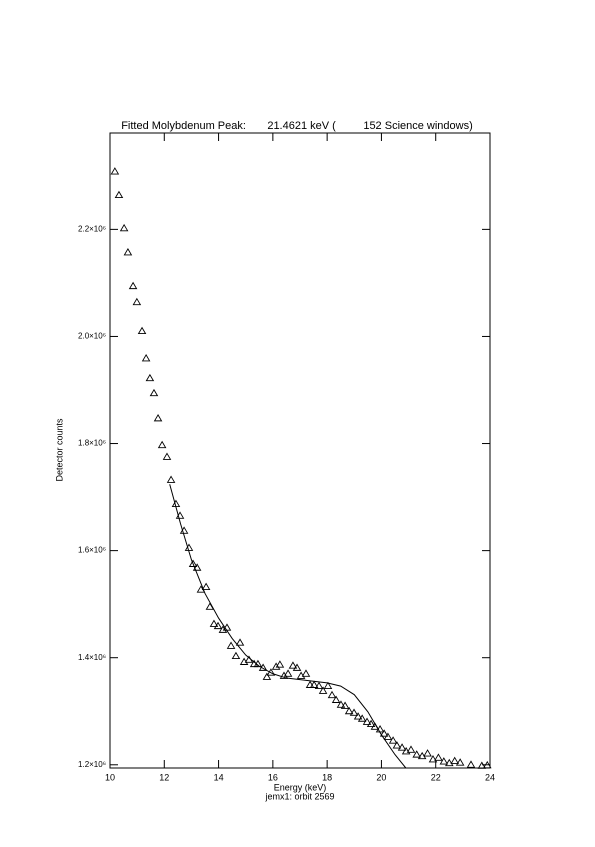 The height and width of the screenshot is (847, 595). Describe the element at coordinates (59, 450) in the screenshot. I see `y-axis-label: Detector counts` at that location.